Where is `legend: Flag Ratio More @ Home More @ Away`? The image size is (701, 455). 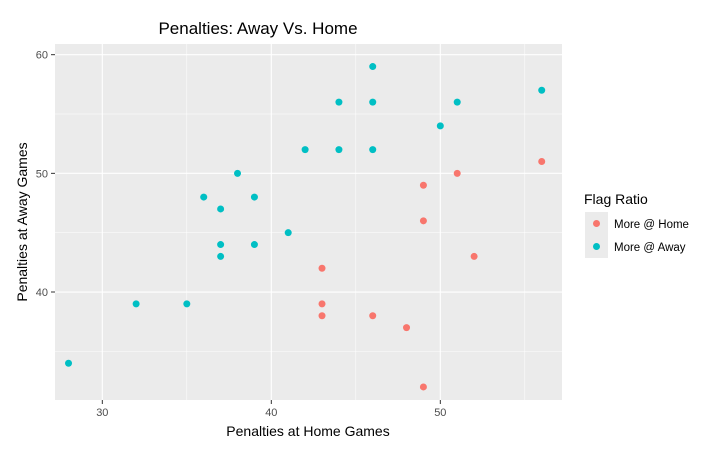 legend: Flag Ratio More @ Home More @ Away is located at coordinates (636, 224).